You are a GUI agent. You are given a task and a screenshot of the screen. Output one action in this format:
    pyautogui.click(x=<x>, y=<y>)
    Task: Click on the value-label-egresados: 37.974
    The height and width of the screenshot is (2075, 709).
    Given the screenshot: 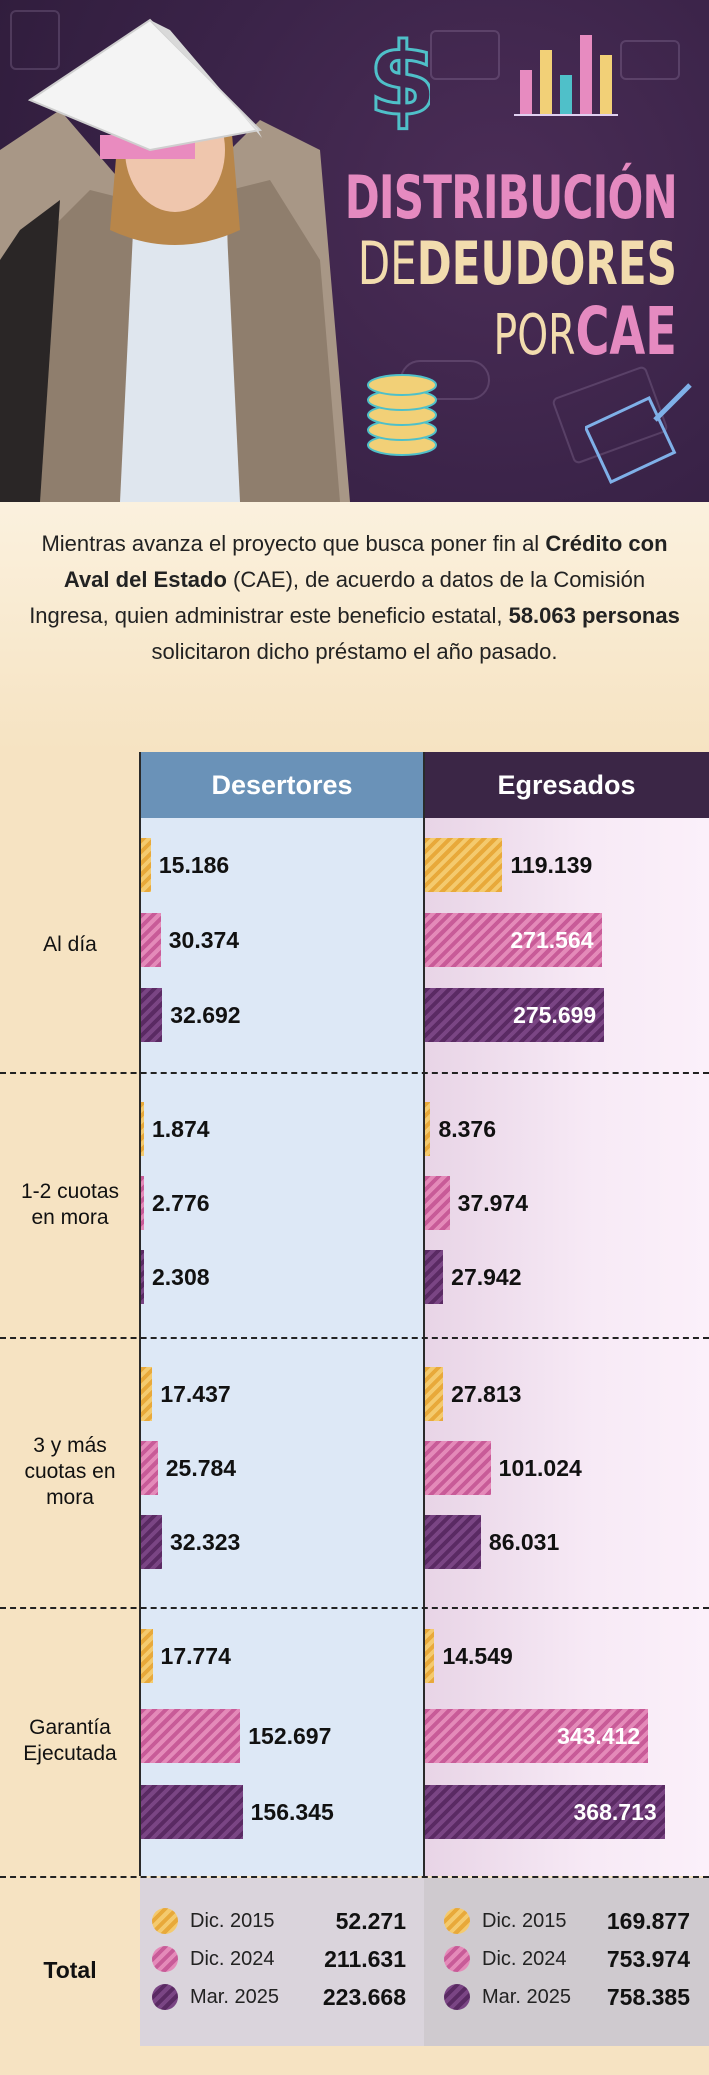 What is the action you would take?
    pyautogui.click(x=493, y=1203)
    